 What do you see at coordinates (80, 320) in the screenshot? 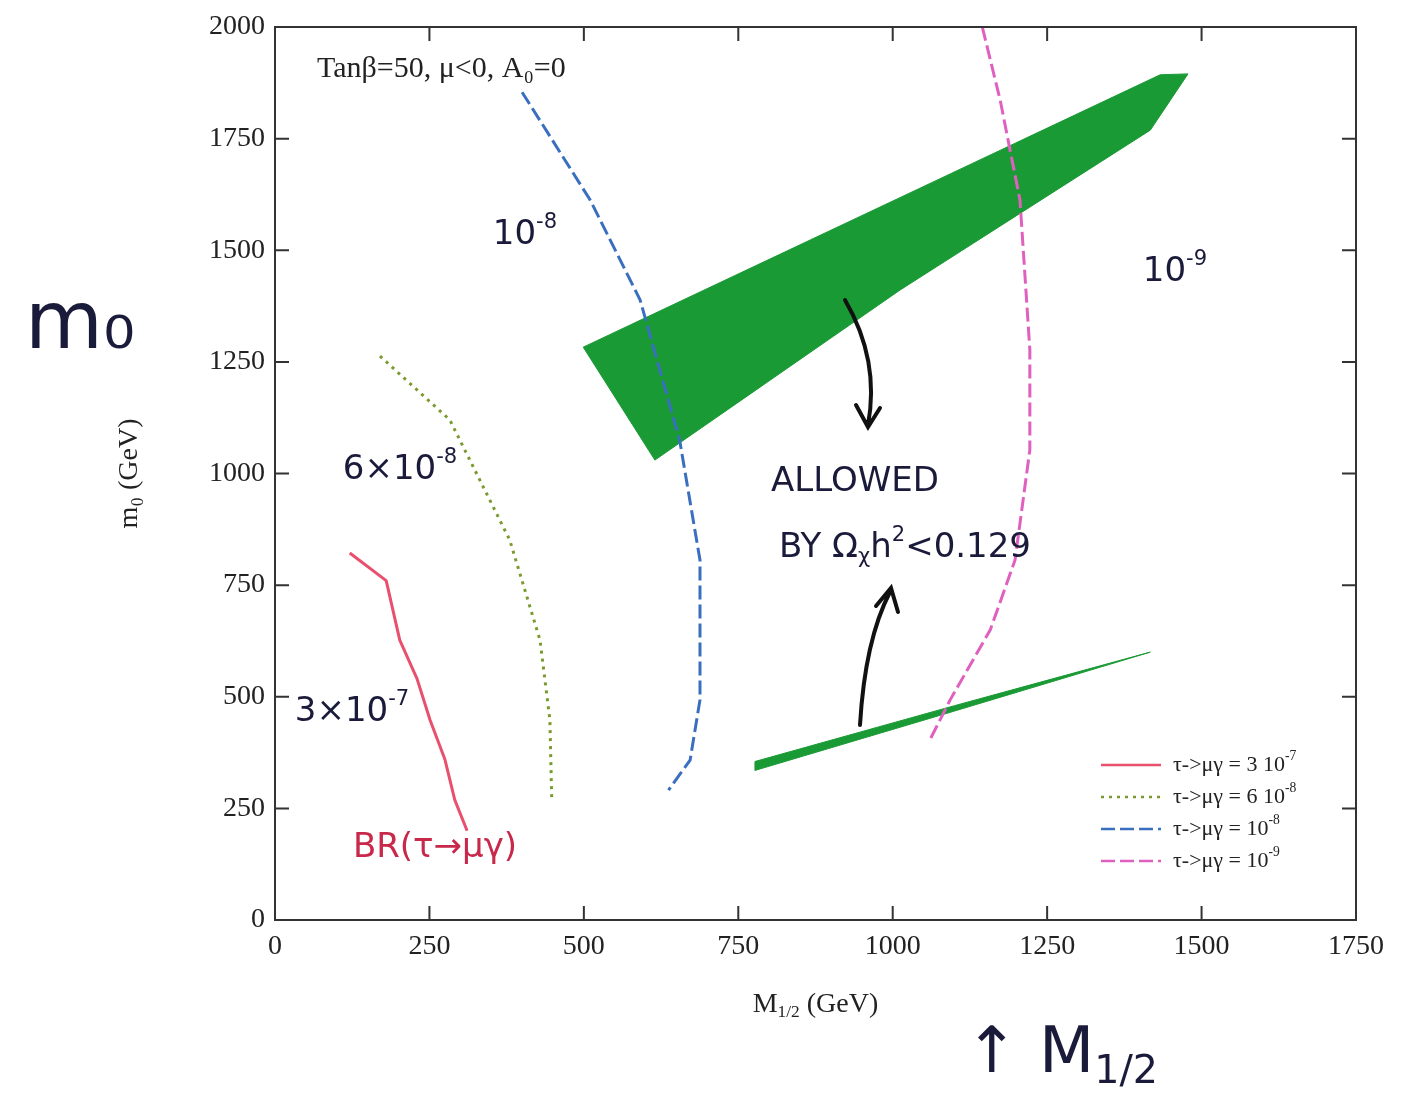
I see `text: m₀` at bounding box center [80, 320].